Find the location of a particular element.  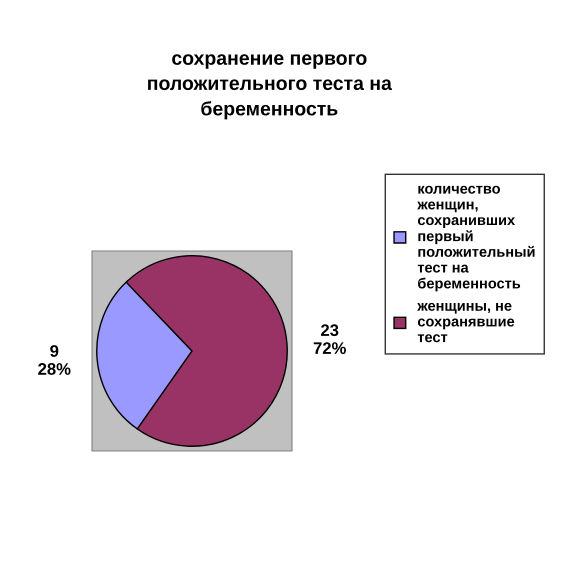

legend-label: количество женщин, сохранивших первый положительный тест на беременность is located at coordinates (475, 239).